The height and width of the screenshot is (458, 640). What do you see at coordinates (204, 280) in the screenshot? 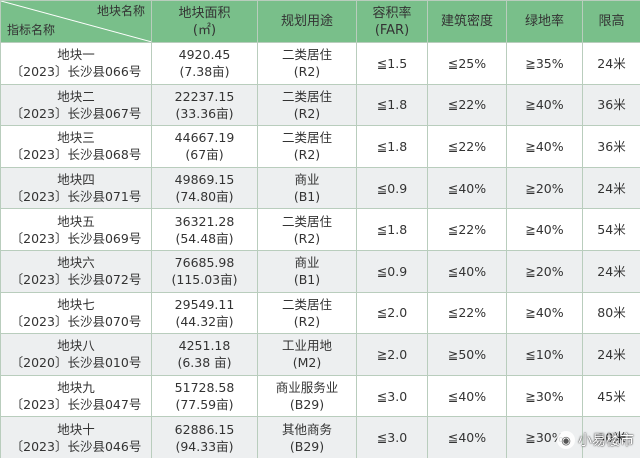
I see `area-mu: (115.03亩)` at bounding box center [204, 280].